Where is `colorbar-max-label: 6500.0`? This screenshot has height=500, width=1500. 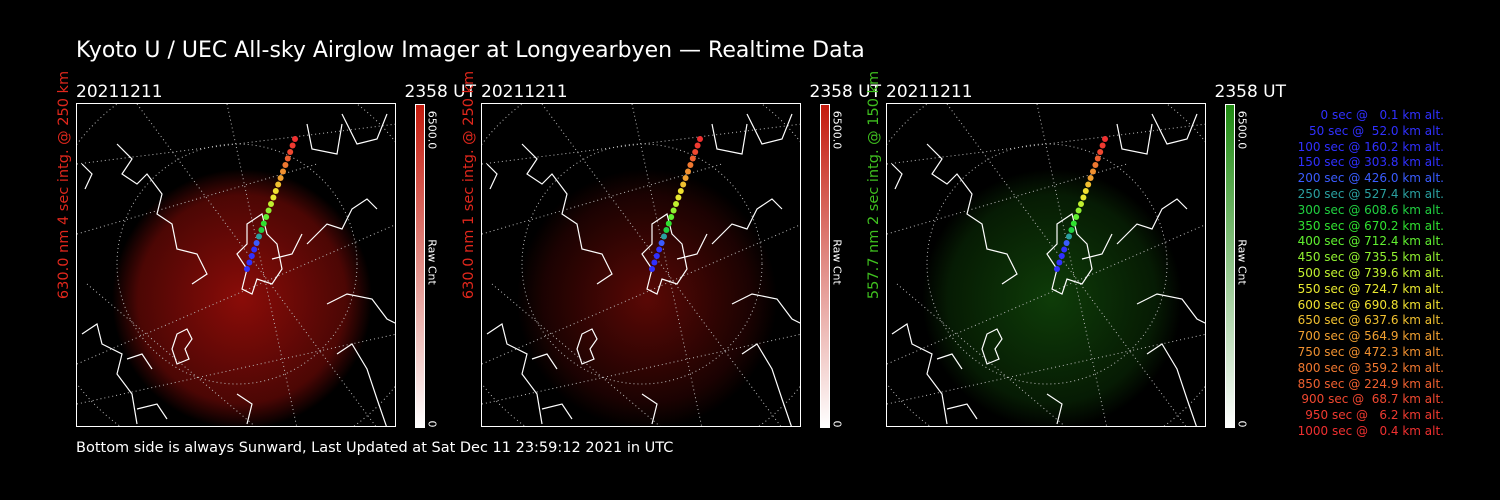
colorbar-max-label: 6500.0 is located at coordinates (432, 130).